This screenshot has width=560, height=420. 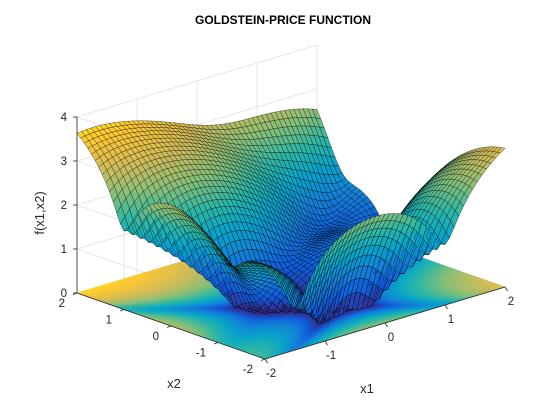 What do you see at coordinates (197, 81) in the screenshot?
I see `back-wall-grid-horizontal` at bounding box center [197, 81].